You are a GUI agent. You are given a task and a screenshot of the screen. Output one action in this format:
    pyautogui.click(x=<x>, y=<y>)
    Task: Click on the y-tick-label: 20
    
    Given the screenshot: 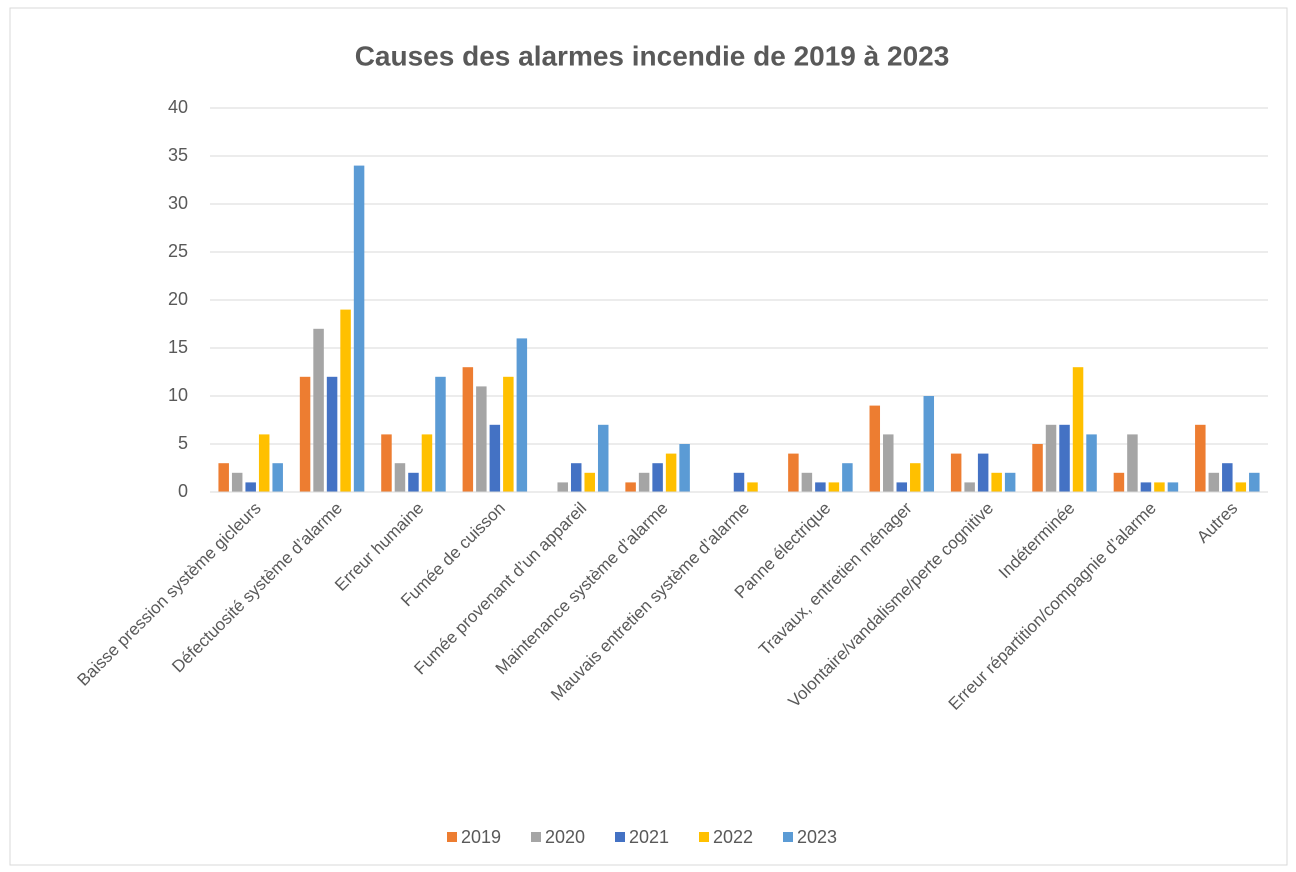 What is the action you would take?
    pyautogui.click(x=178, y=299)
    